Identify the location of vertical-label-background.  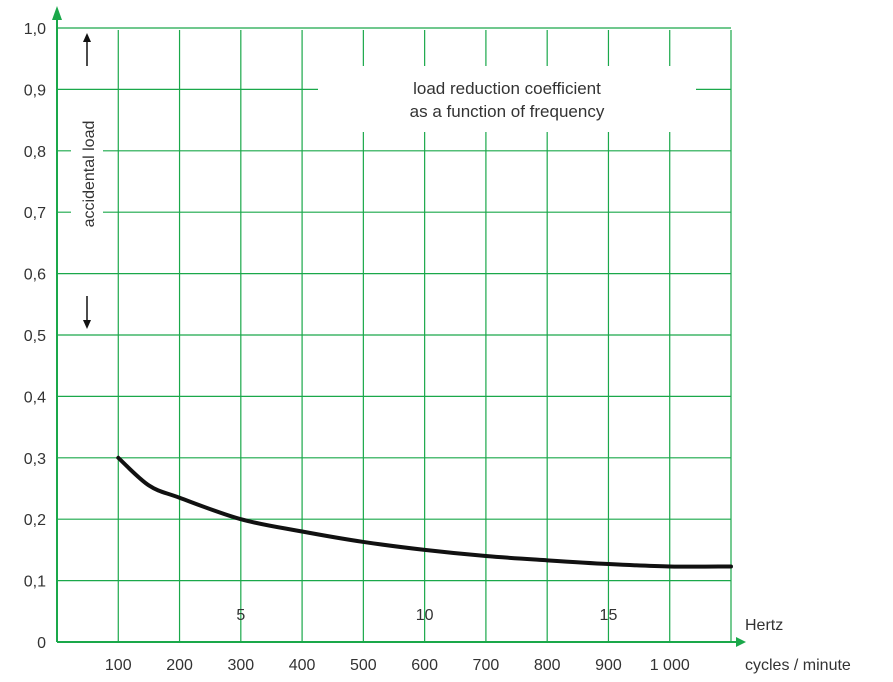
(87, 174).